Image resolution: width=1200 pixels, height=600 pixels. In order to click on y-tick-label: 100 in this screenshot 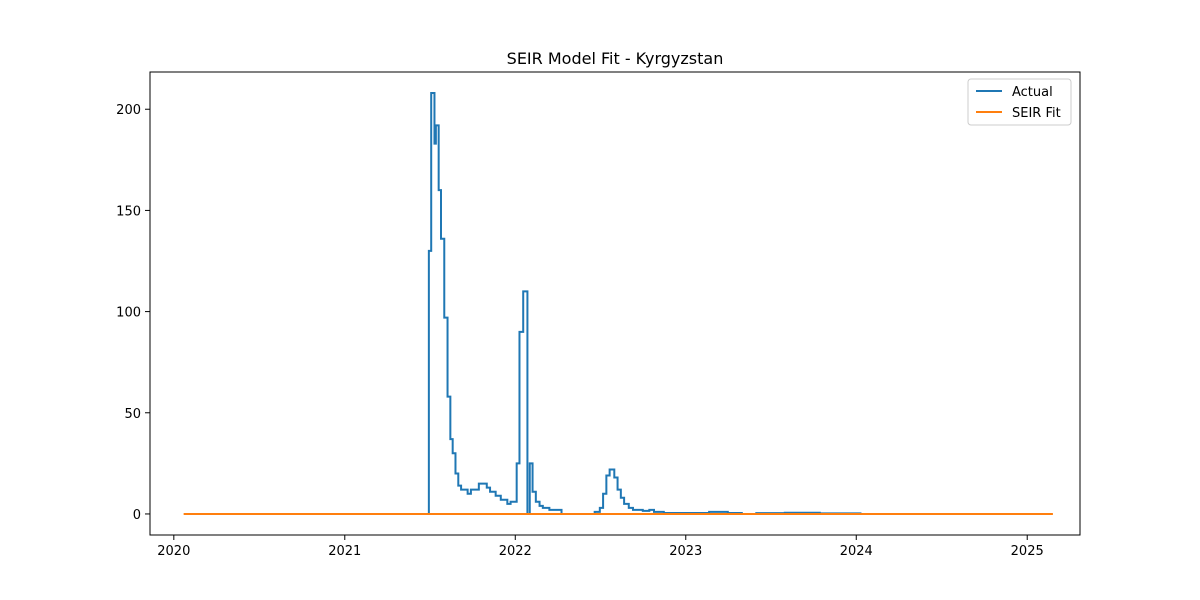, I will do `click(128, 313)`.